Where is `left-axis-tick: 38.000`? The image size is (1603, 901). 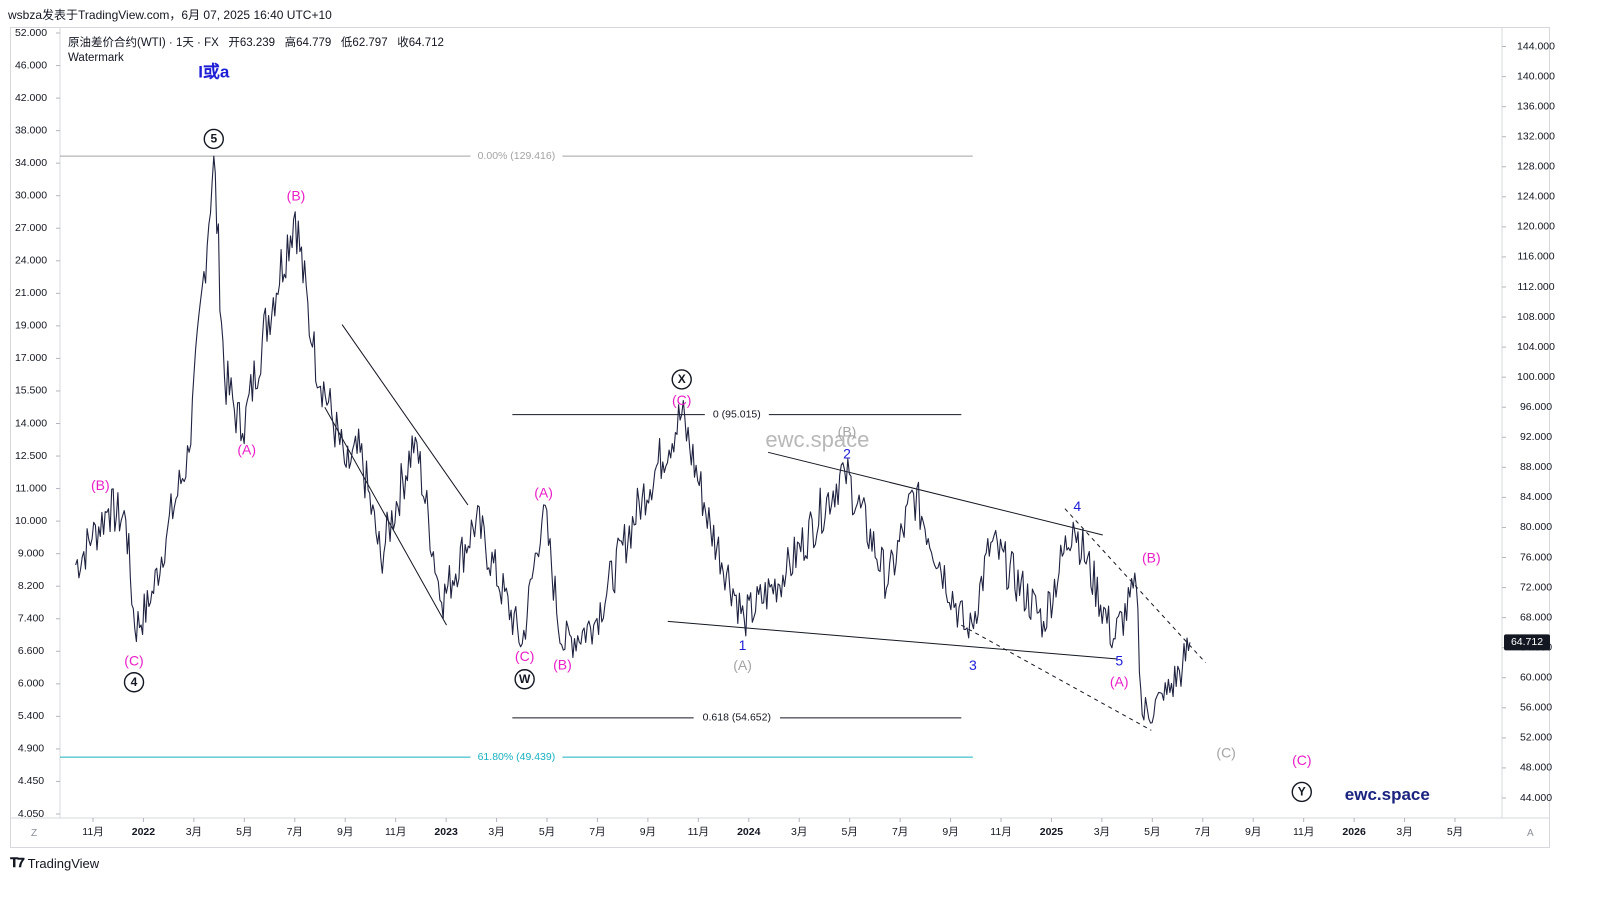 left-axis-tick: 38.000 is located at coordinates (31, 130).